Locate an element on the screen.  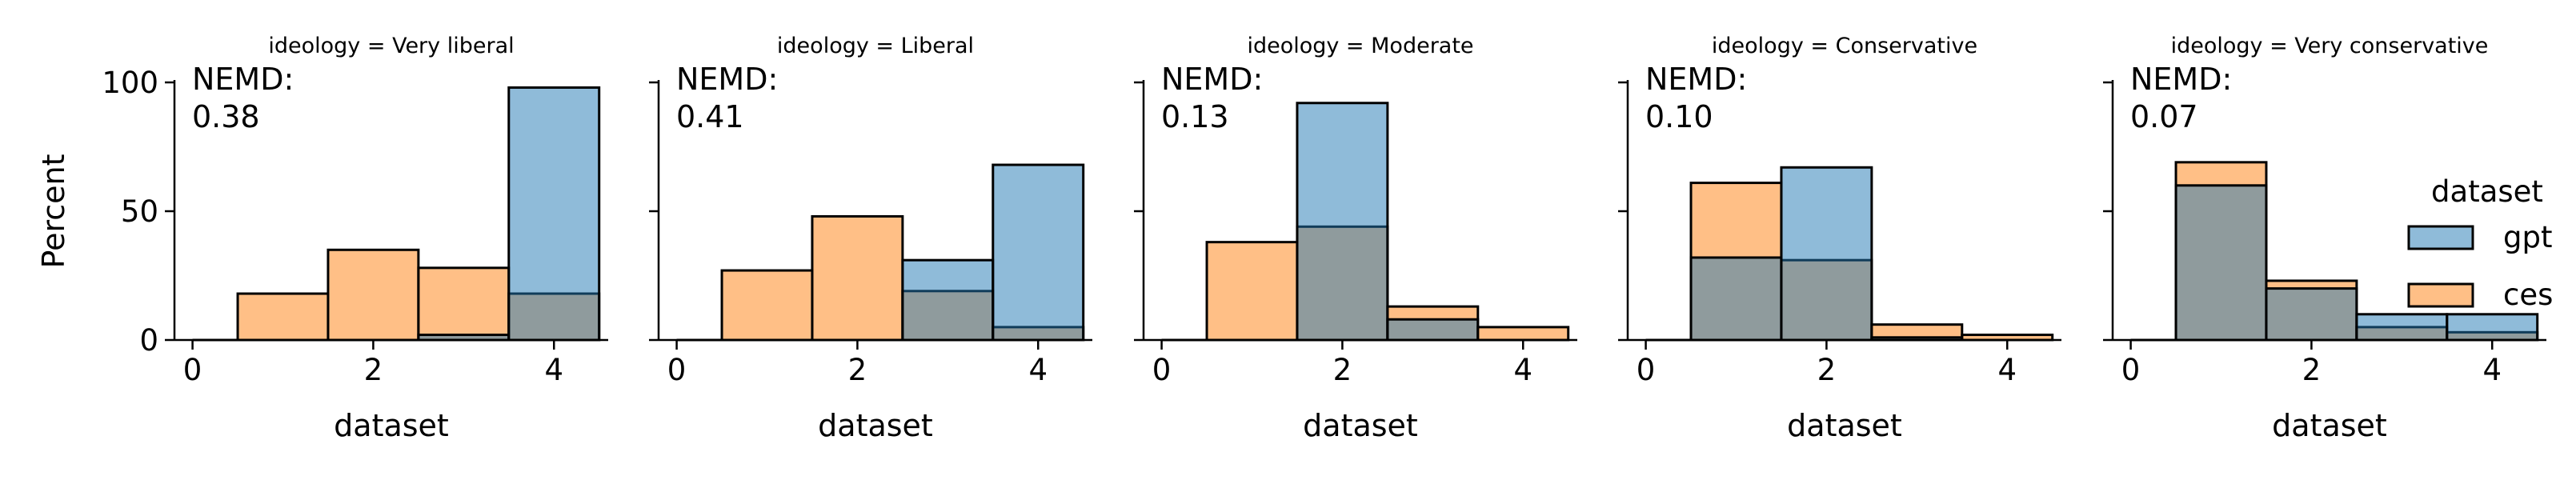
y-tick-label: 100 is located at coordinates (130, 83).